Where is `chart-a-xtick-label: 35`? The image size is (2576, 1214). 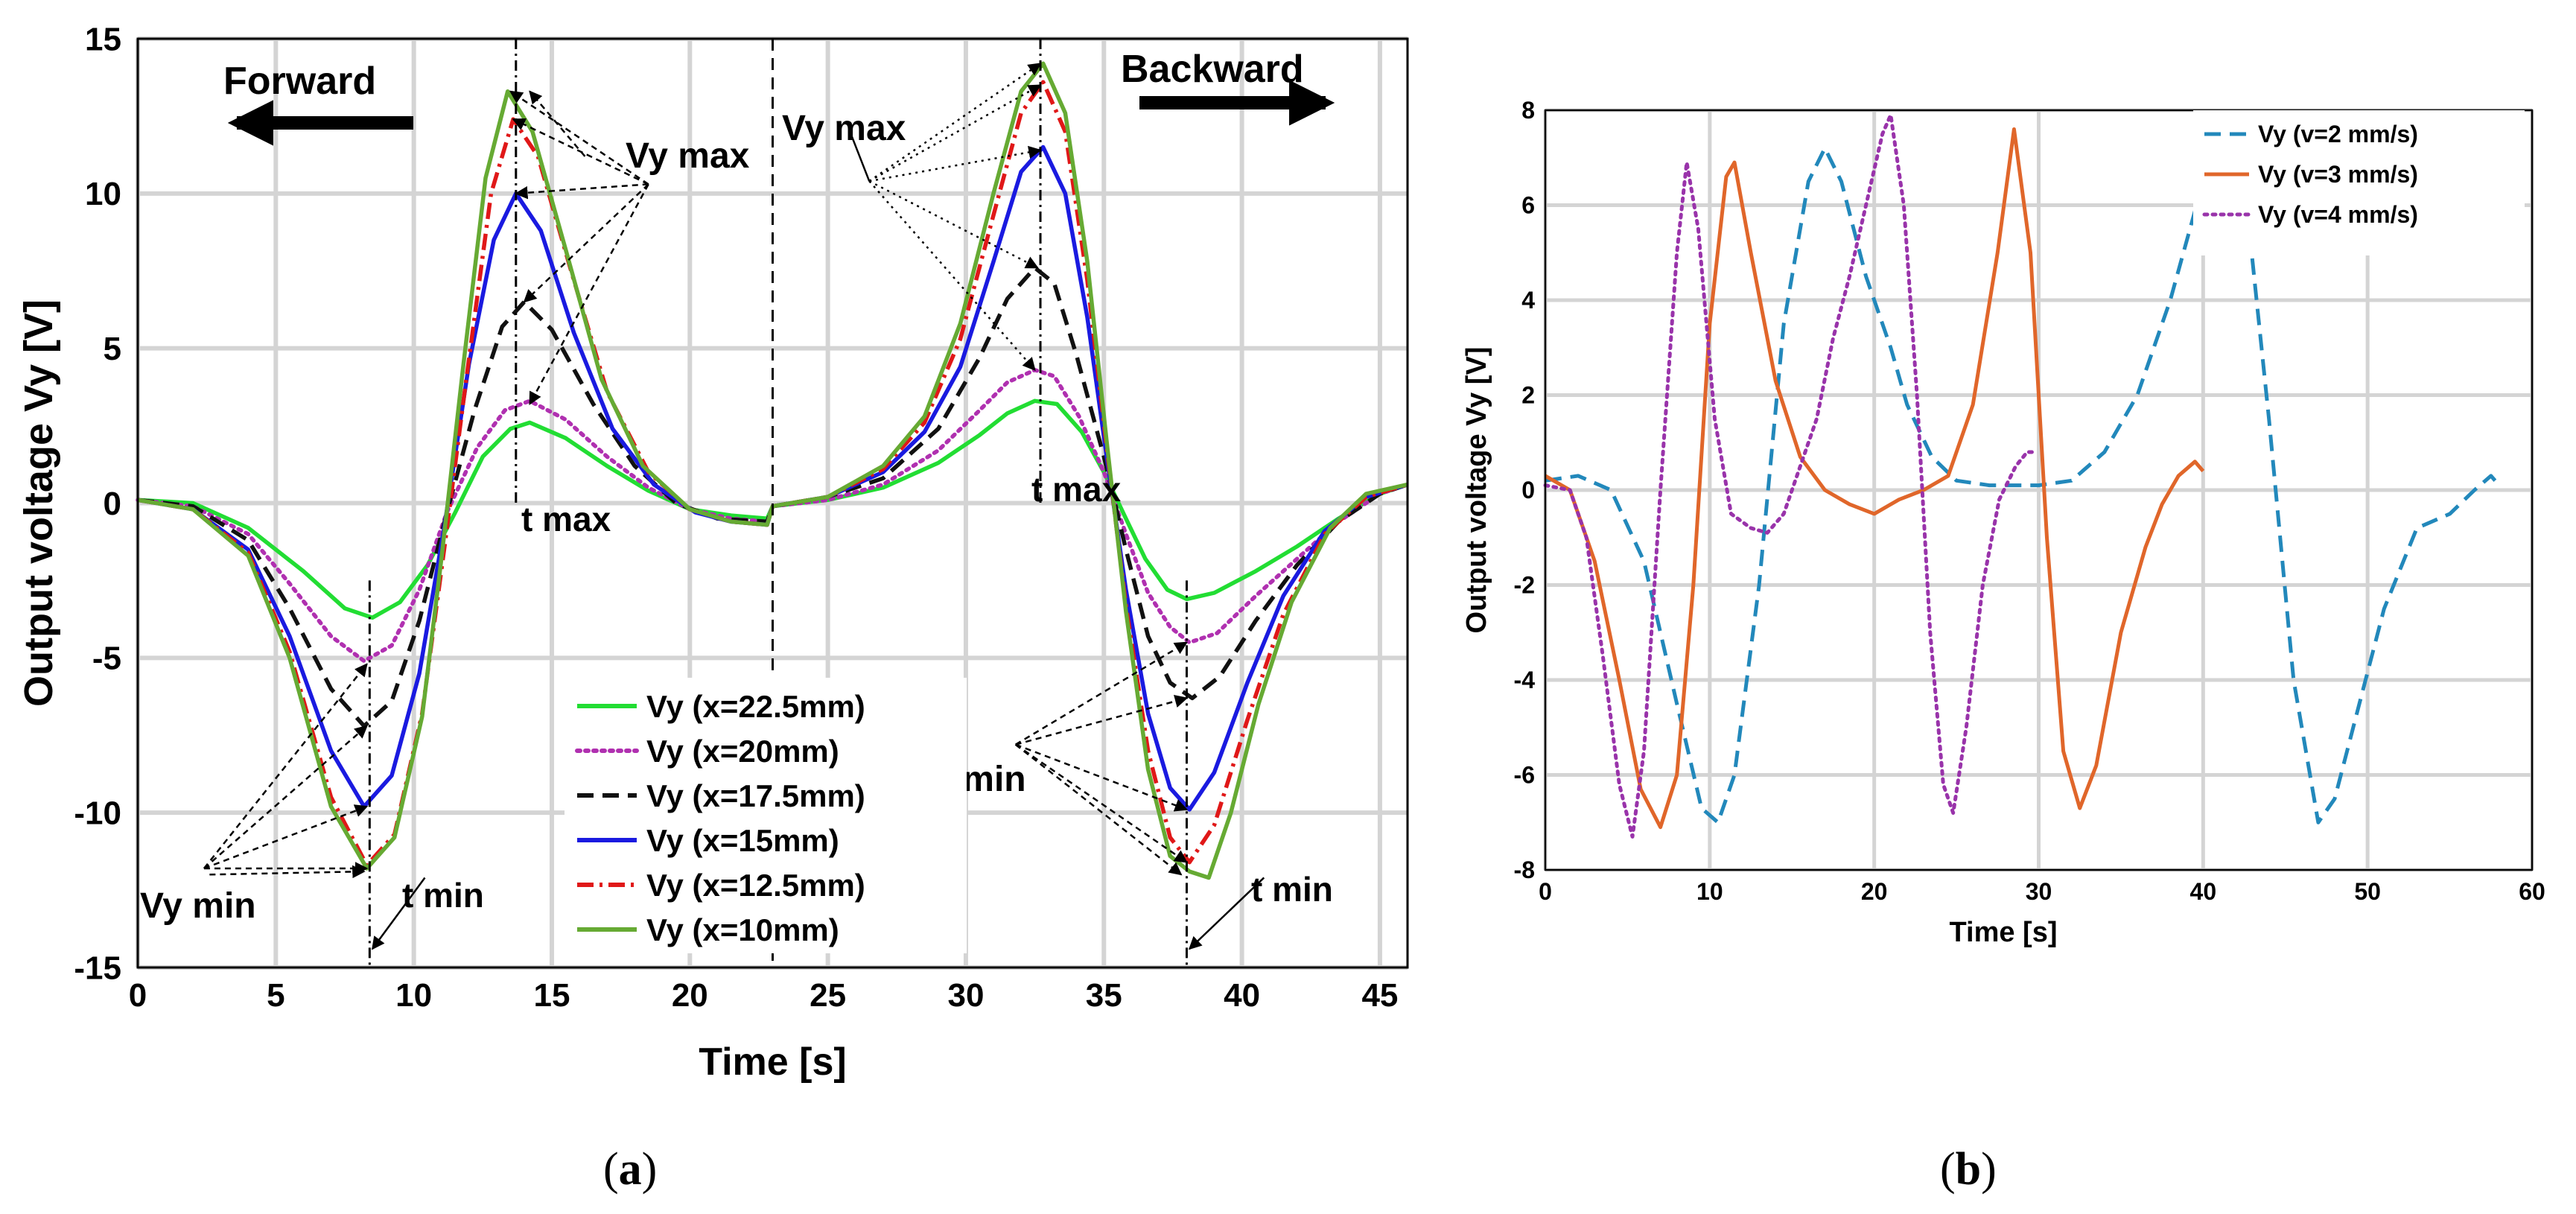
chart-a-xtick-label: 35 is located at coordinates (1104, 995).